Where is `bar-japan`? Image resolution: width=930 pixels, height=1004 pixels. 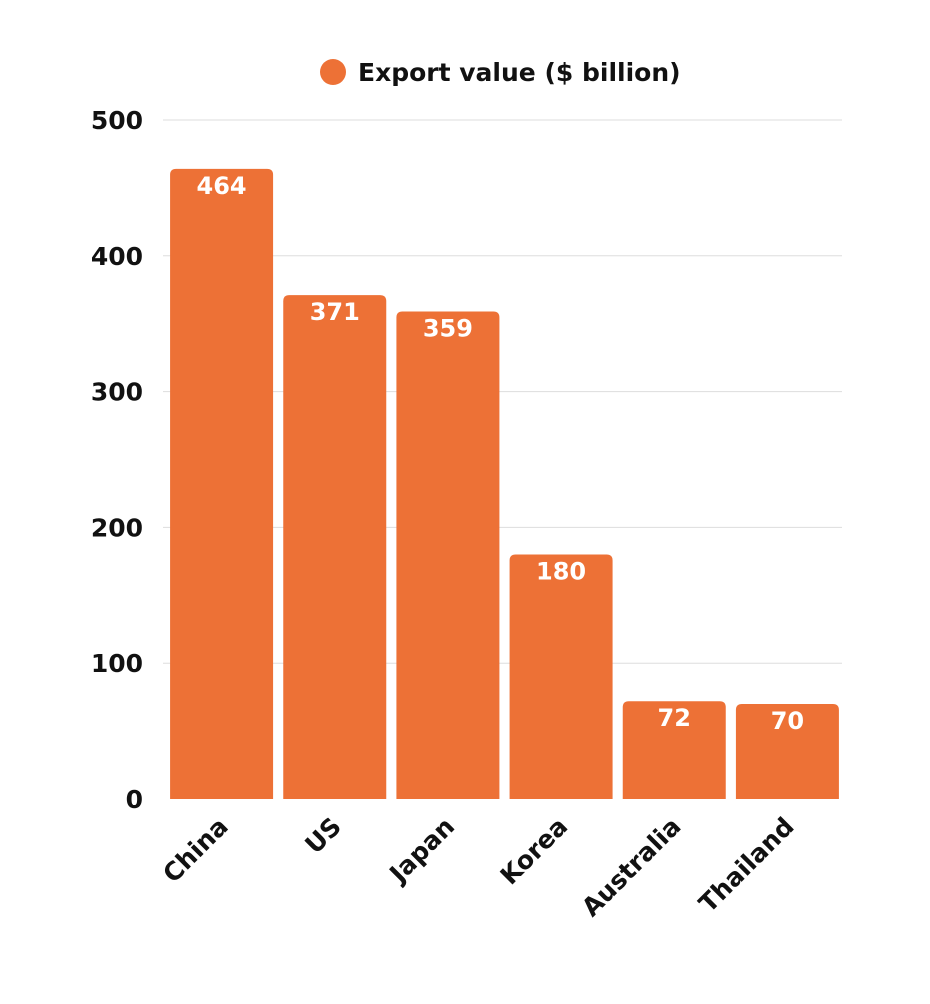 bar-japan is located at coordinates (448, 555).